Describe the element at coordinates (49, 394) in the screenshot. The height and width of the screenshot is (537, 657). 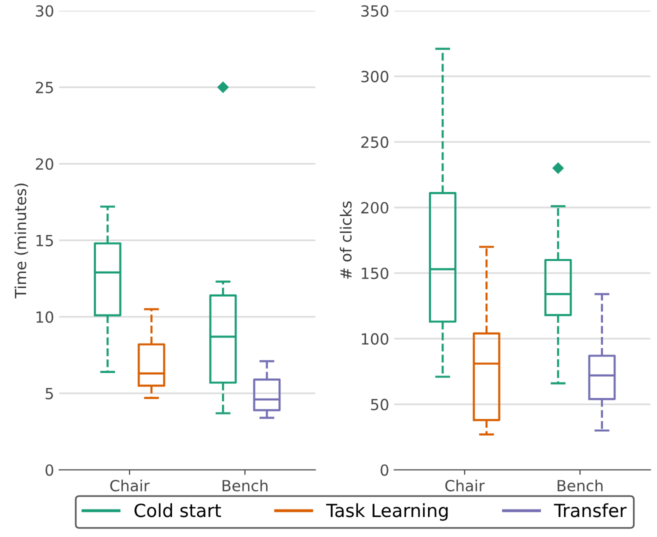
I see `y-tick-label: 5` at that location.